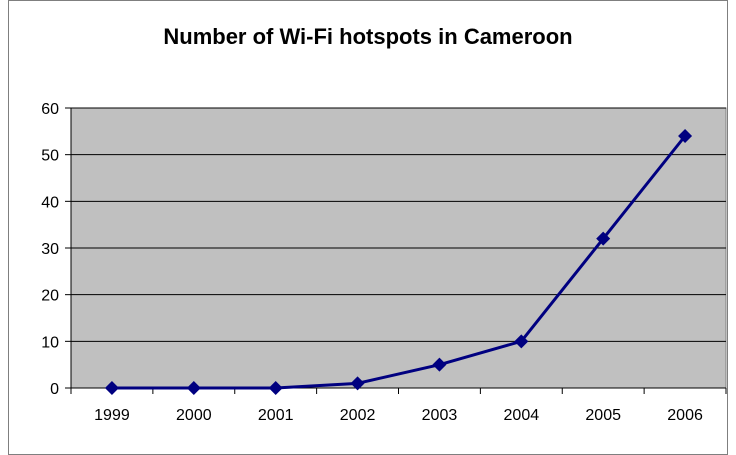 The height and width of the screenshot is (455, 736). Describe the element at coordinates (603, 415) in the screenshot. I see `x-tick-label: 2005` at that location.